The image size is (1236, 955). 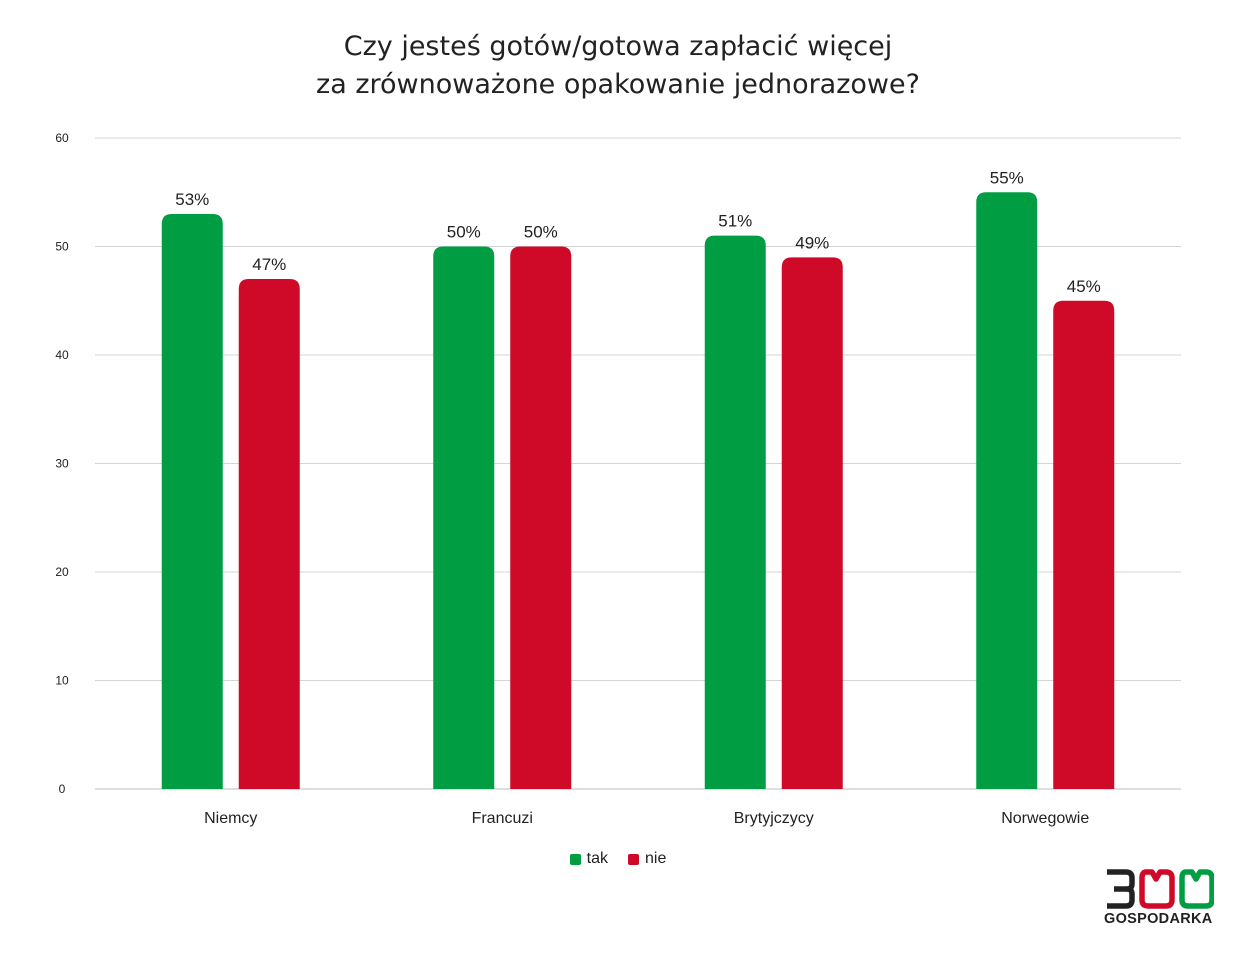 I want to click on bar-tak-brytyjczycy, so click(x=735, y=512).